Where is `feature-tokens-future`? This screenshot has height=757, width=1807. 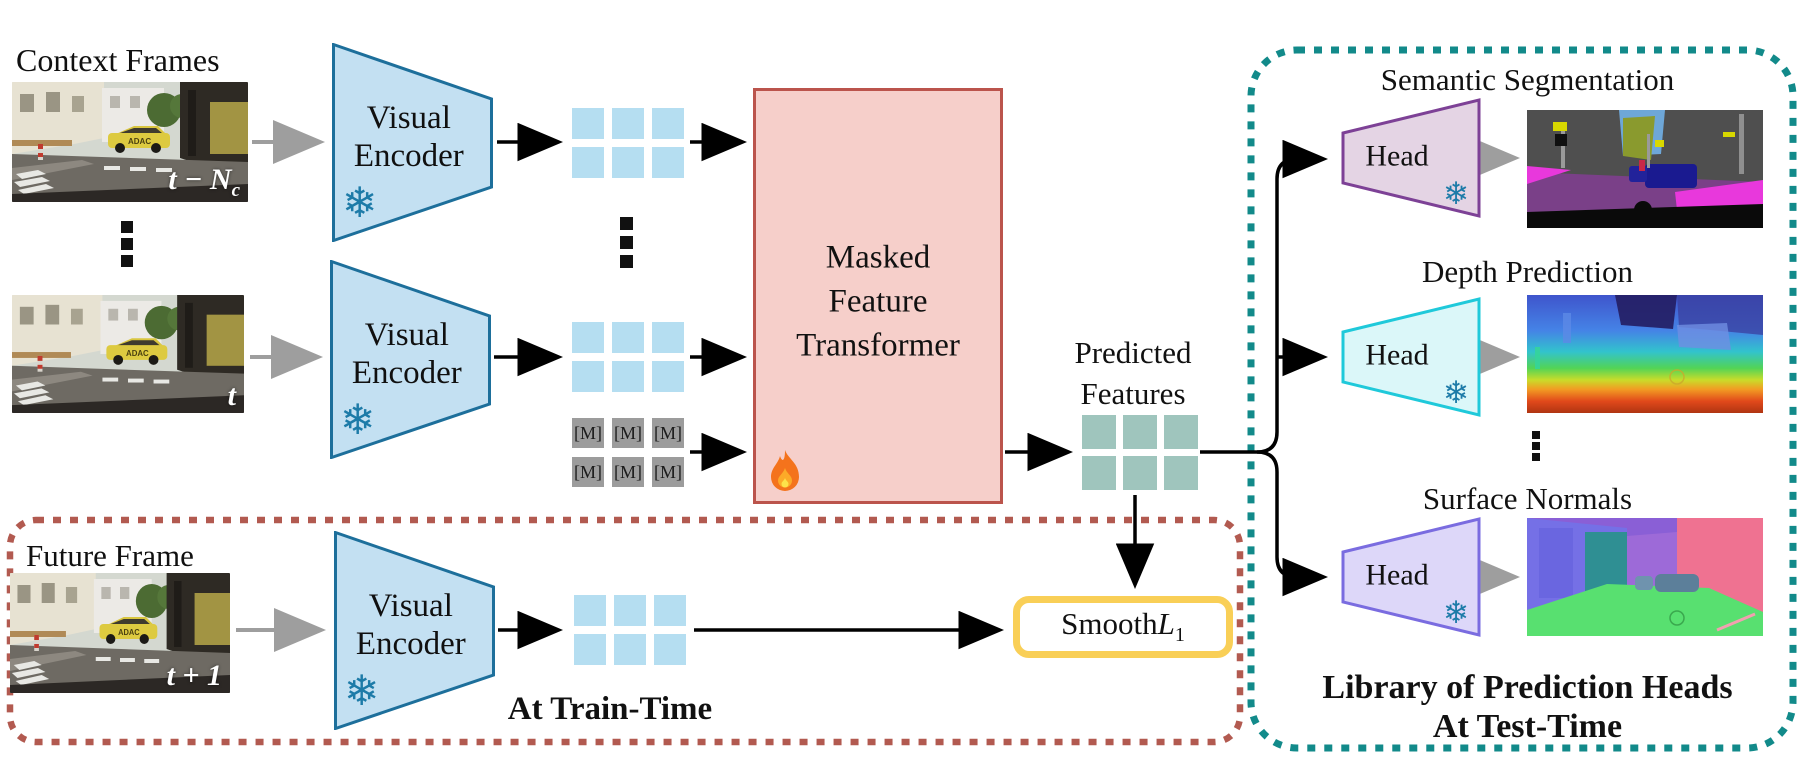 feature-tokens-future is located at coordinates (630, 630).